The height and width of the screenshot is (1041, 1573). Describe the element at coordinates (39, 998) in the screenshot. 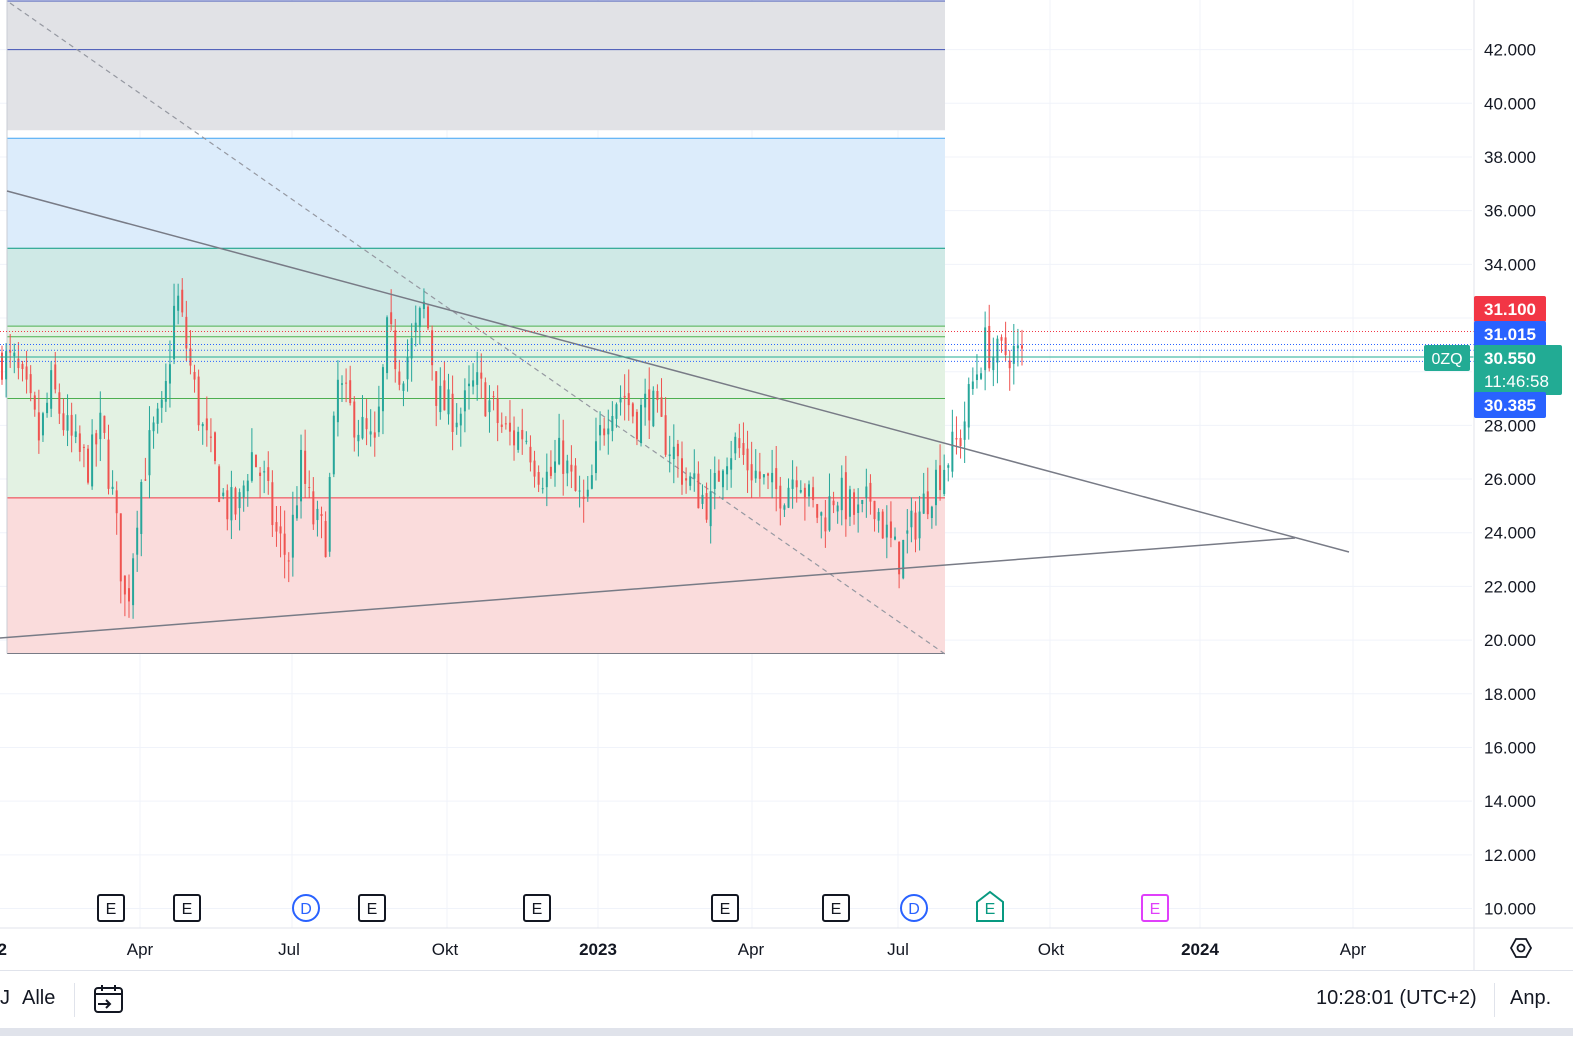

I see `range-all-button: Alle` at that location.